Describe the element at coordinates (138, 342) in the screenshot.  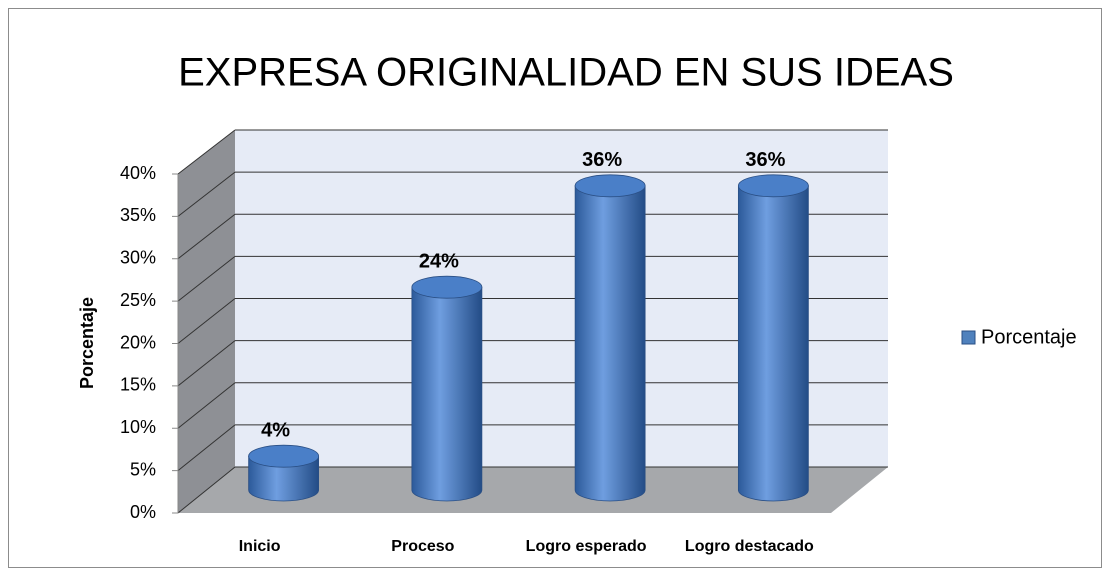
I see `y-tick-label: 20%` at that location.